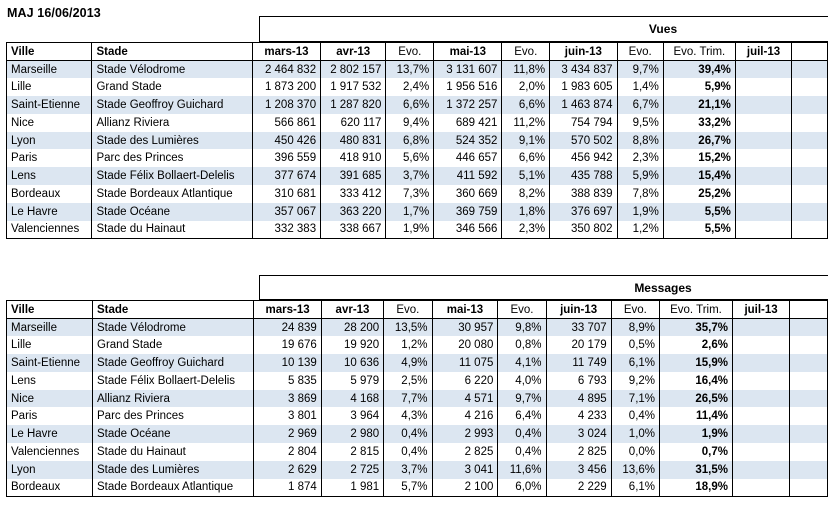  Describe the element at coordinates (49, 122) in the screenshot. I see `cell-ville: Nice` at that location.